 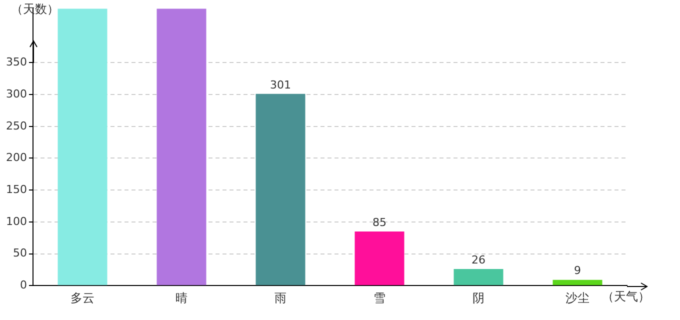 I want to click on y-tick-label: 0, so click(x=23, y=285).